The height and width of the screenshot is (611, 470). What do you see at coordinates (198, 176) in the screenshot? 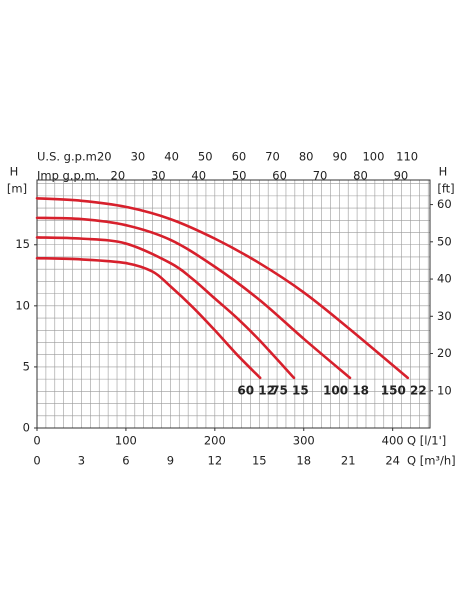
I see `x3-tick-label: 40` at bounding box center [198, 176].